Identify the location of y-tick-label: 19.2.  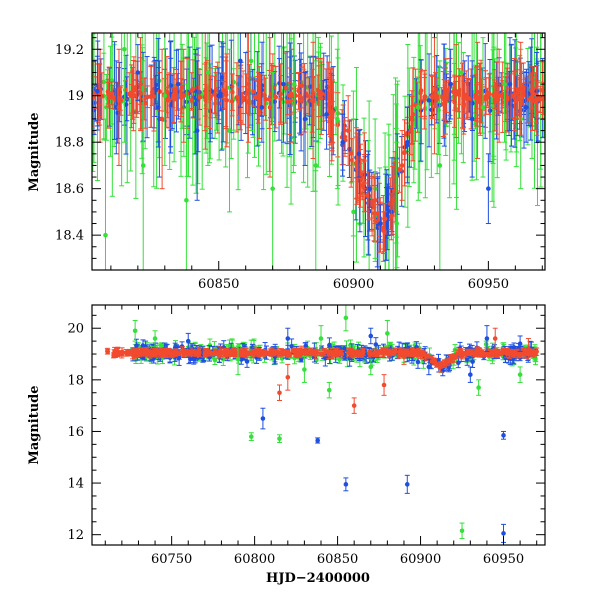
(69, 50).